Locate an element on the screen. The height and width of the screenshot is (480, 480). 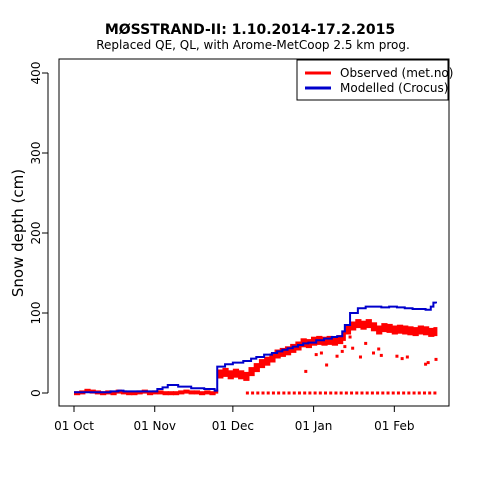
x-axis: 01 Oct 01 Nov 01 Dec 01 Jan 01 Feb is located at coordinates (234, 419).